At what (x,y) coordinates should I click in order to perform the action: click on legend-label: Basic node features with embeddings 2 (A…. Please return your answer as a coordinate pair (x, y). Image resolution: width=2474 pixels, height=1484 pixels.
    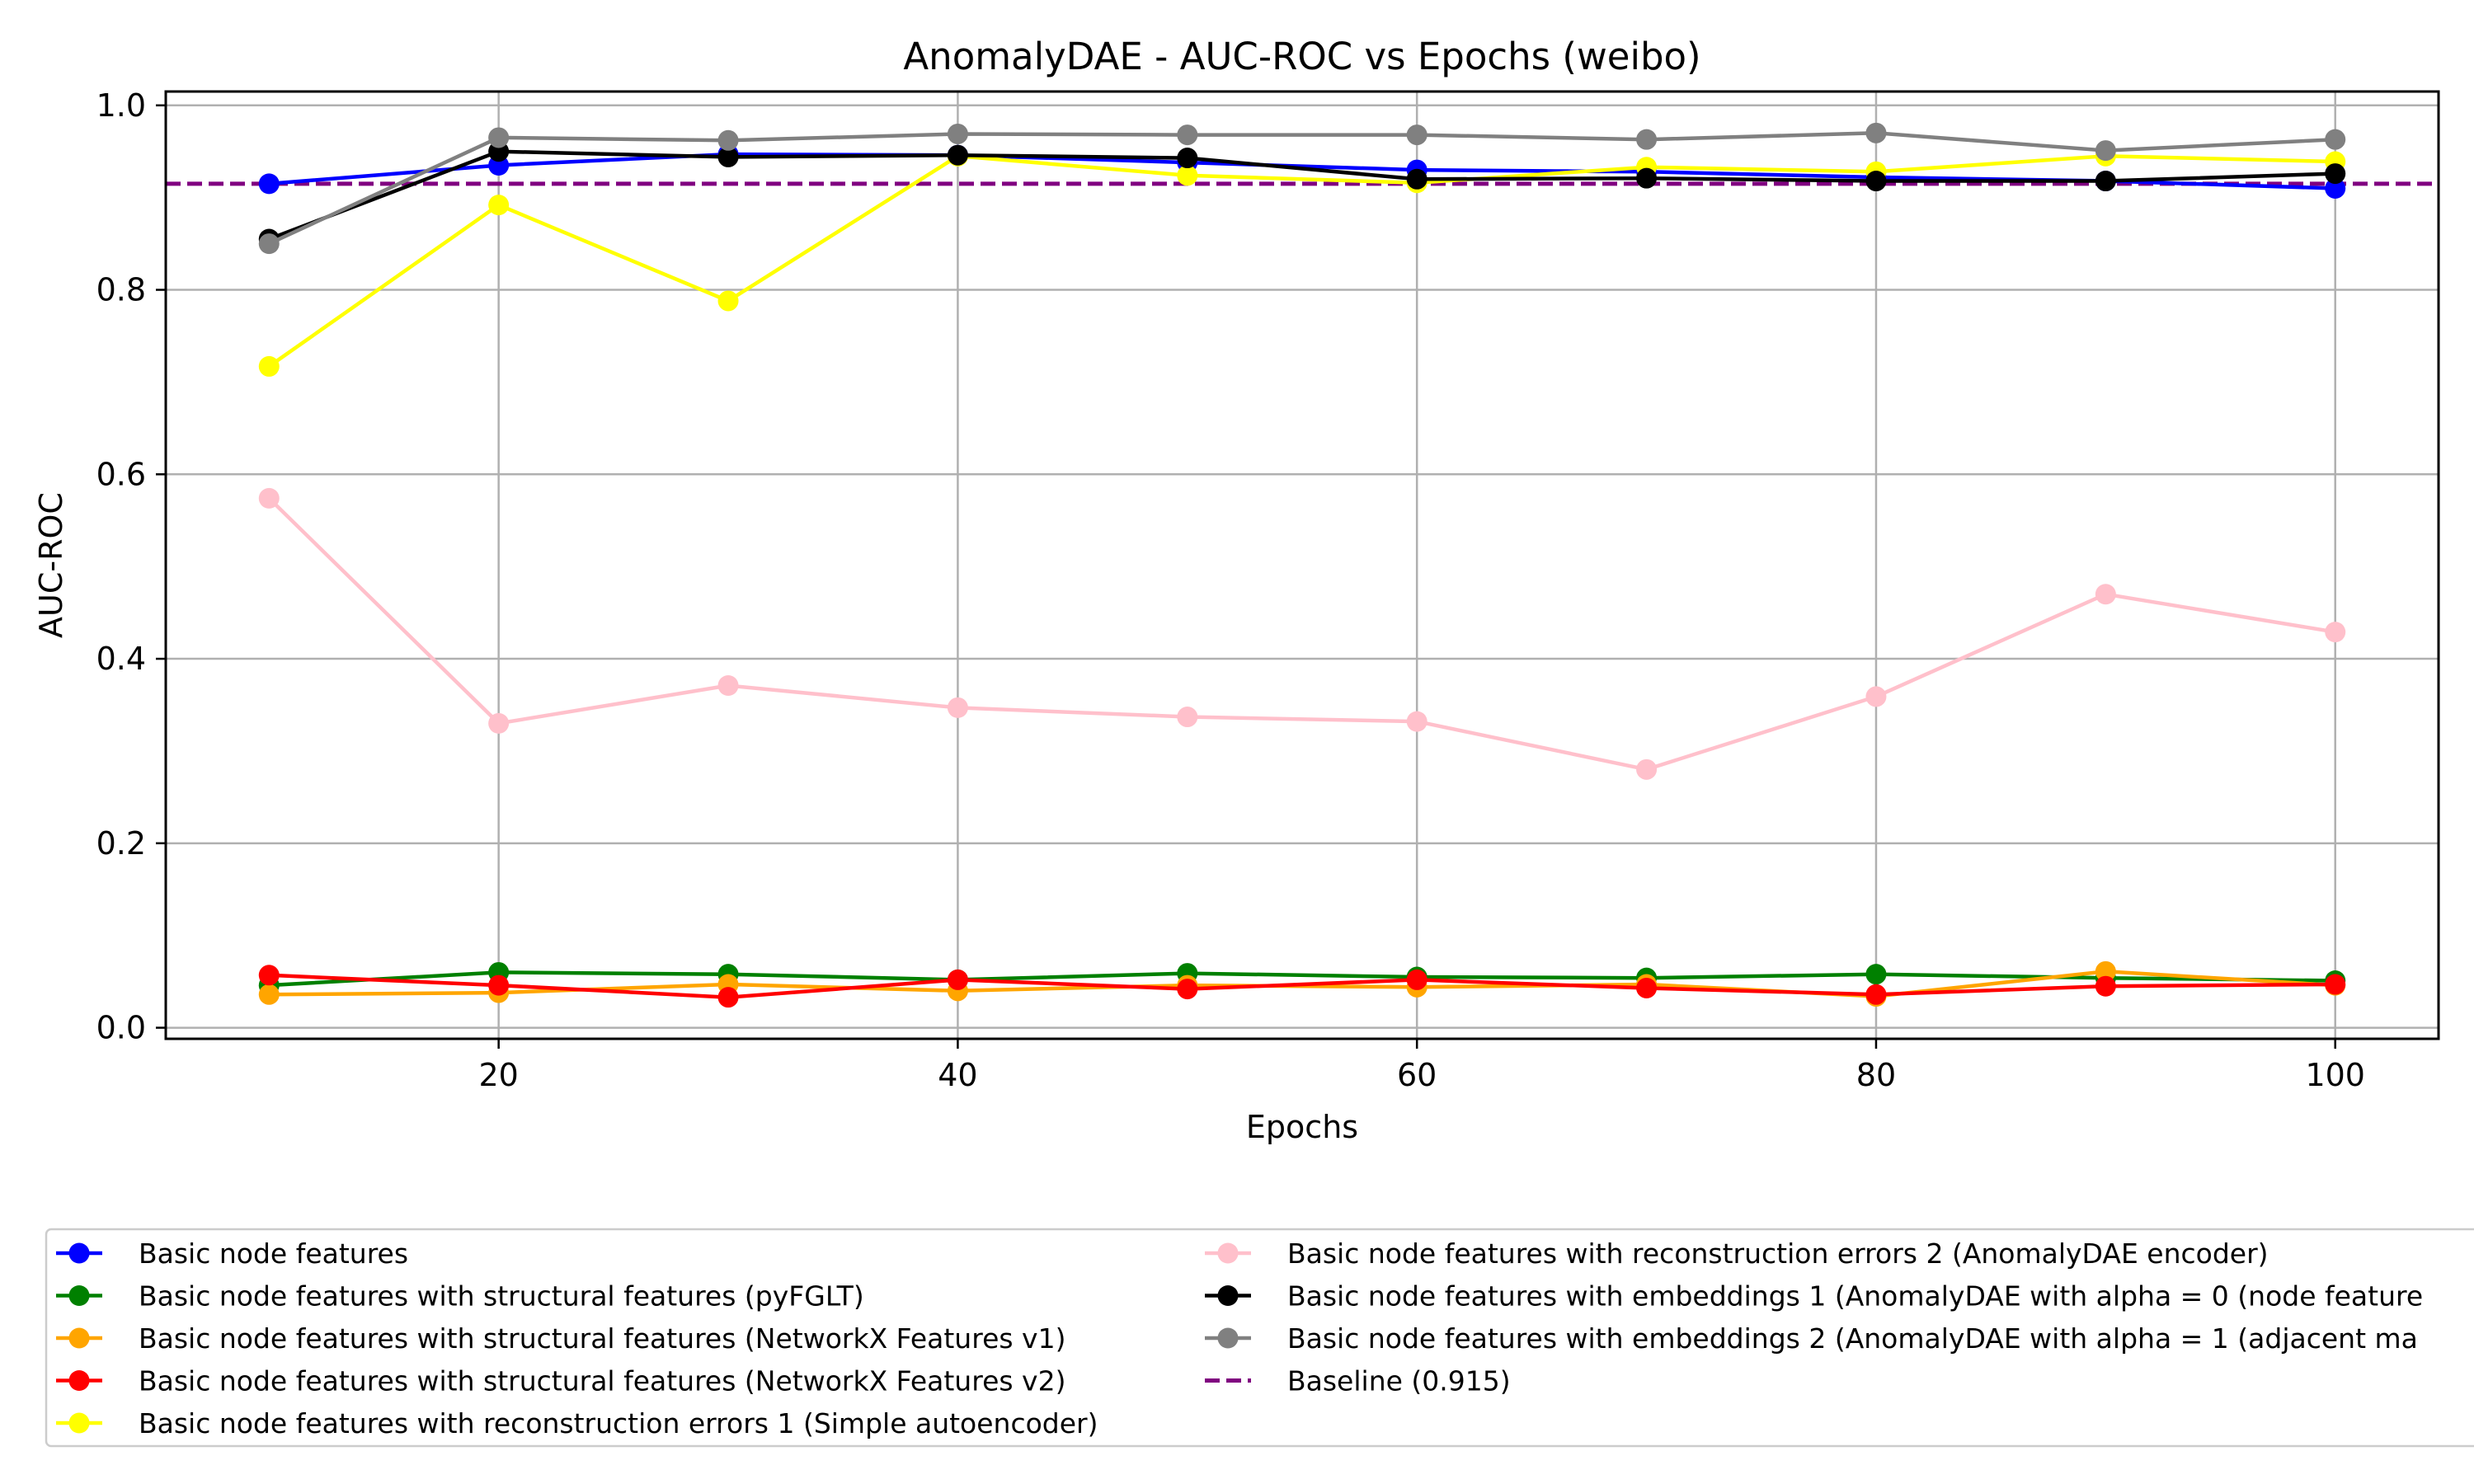
    Looking at the image, I should click on (1852, 1338).